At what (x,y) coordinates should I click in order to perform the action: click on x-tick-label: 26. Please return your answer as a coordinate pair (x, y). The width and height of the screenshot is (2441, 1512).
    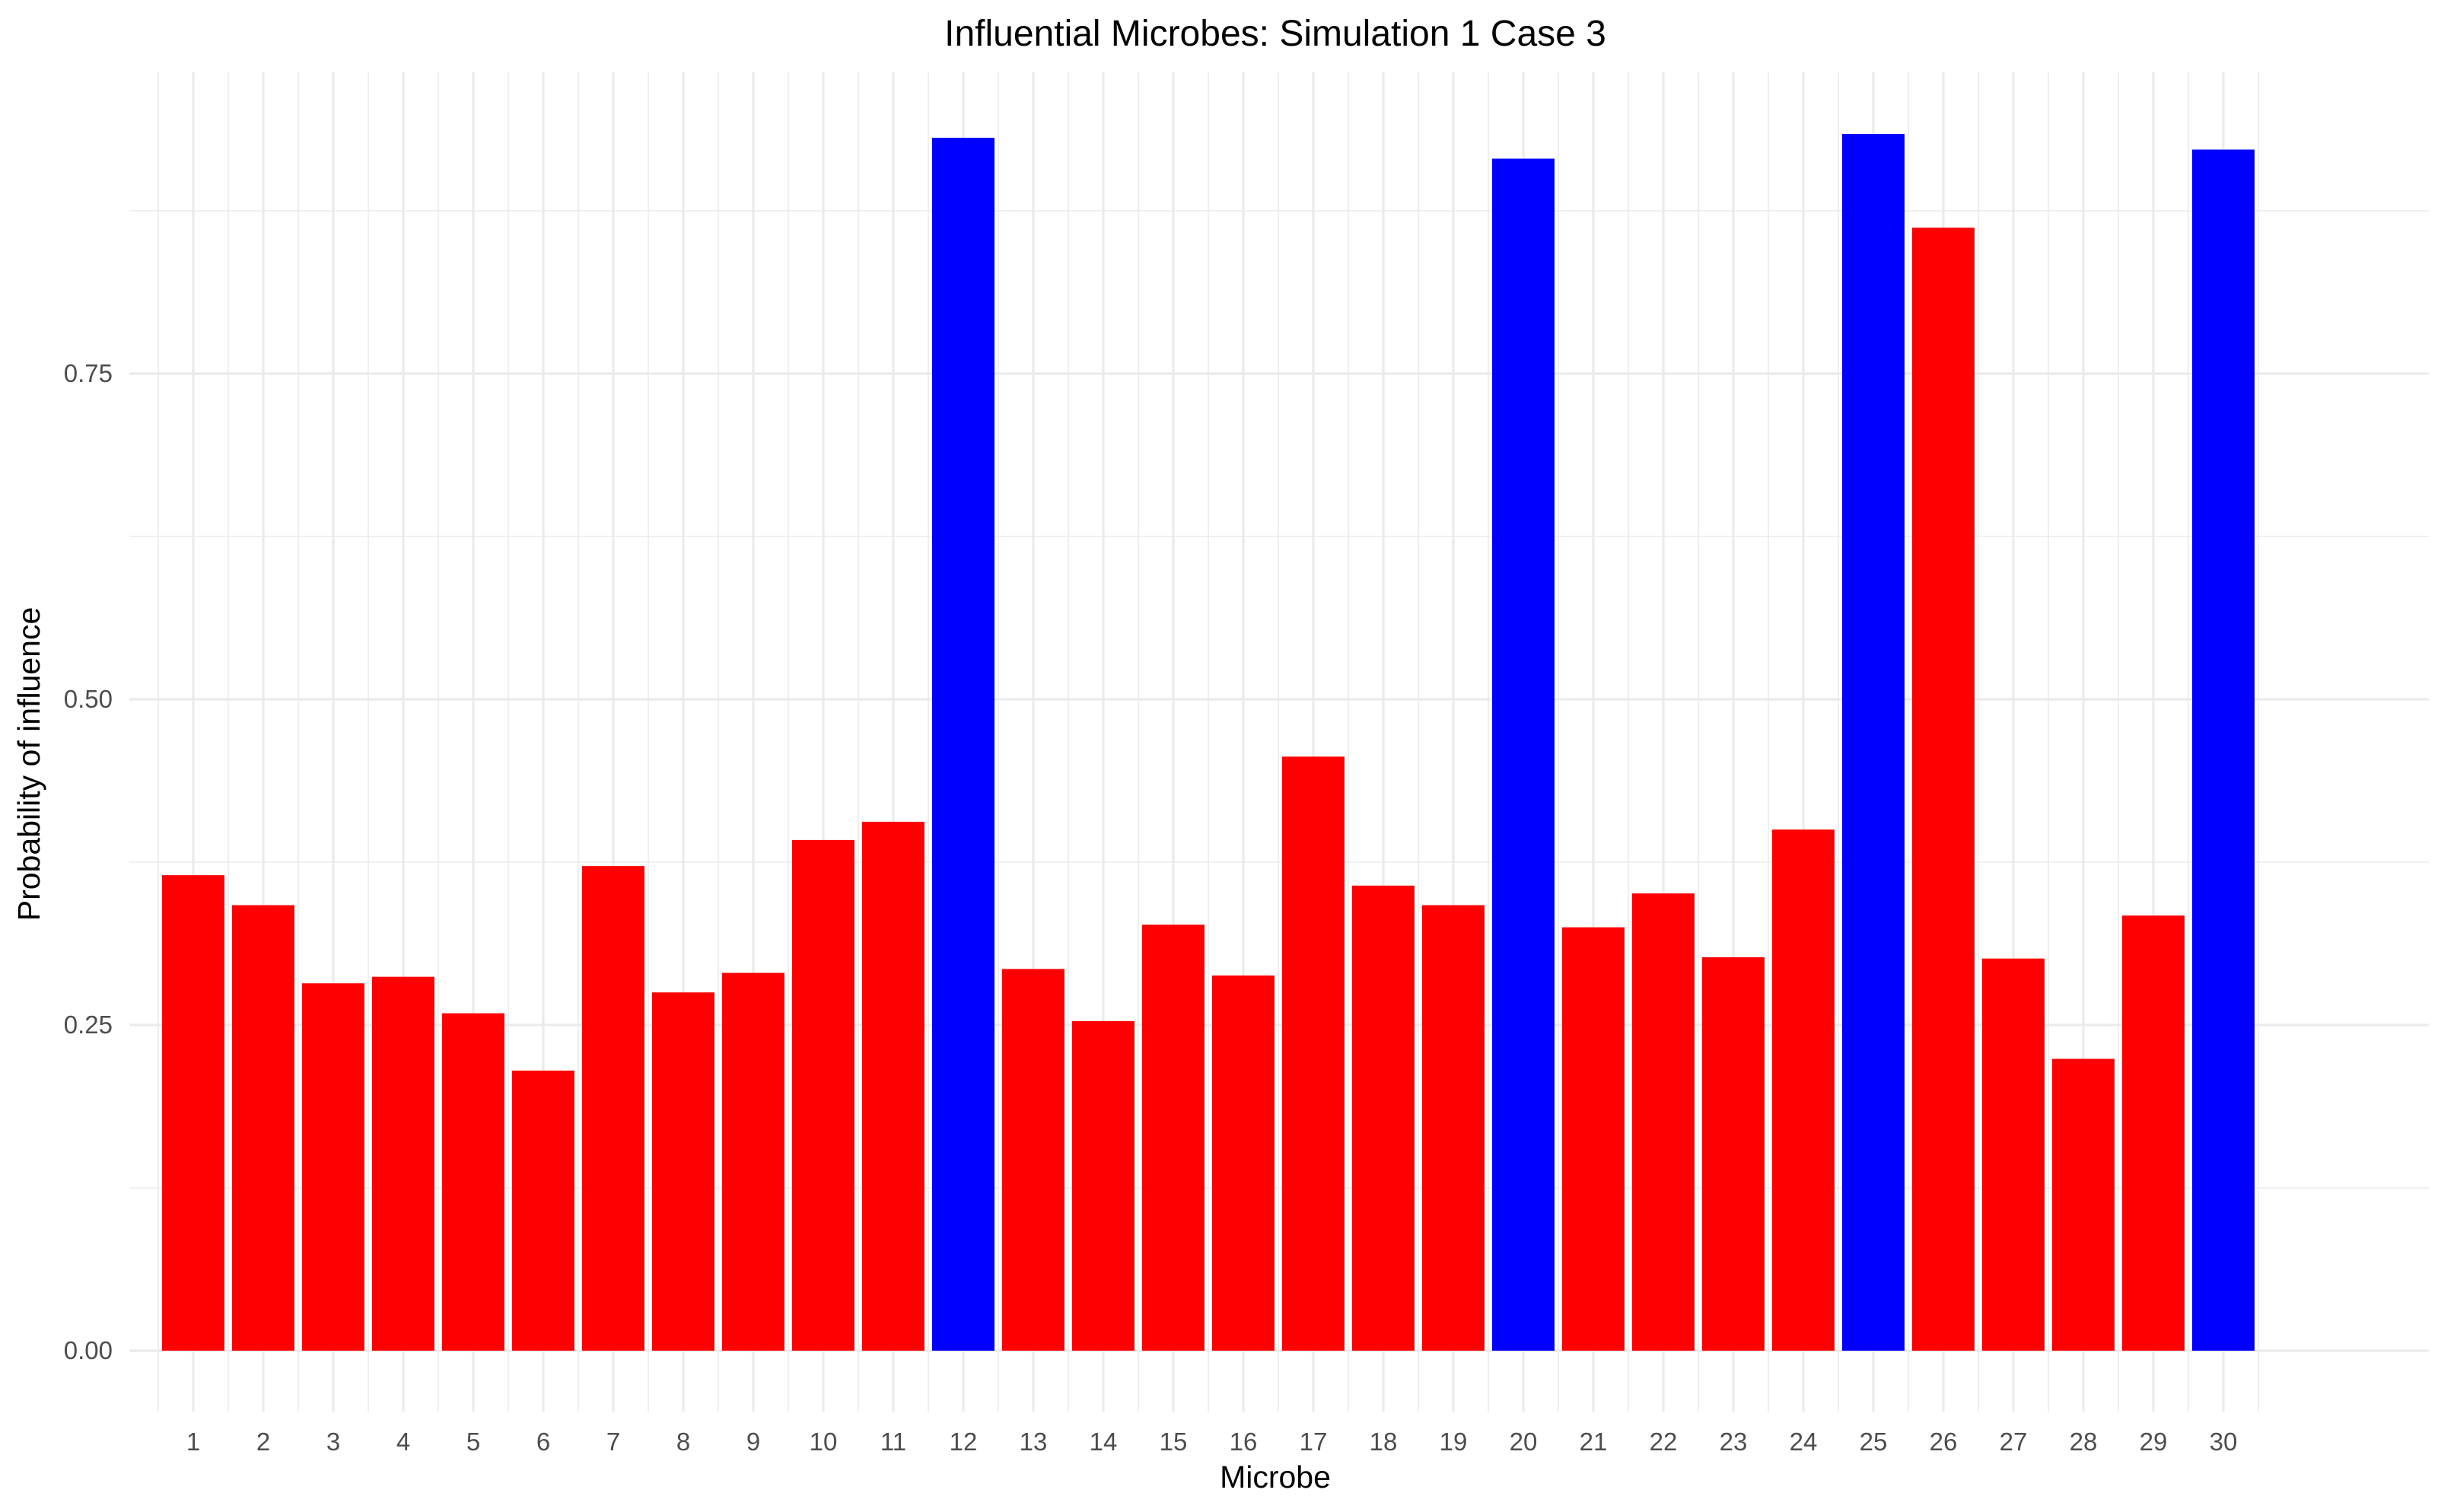
    Looking at the image, I should click on (1944, 1442).